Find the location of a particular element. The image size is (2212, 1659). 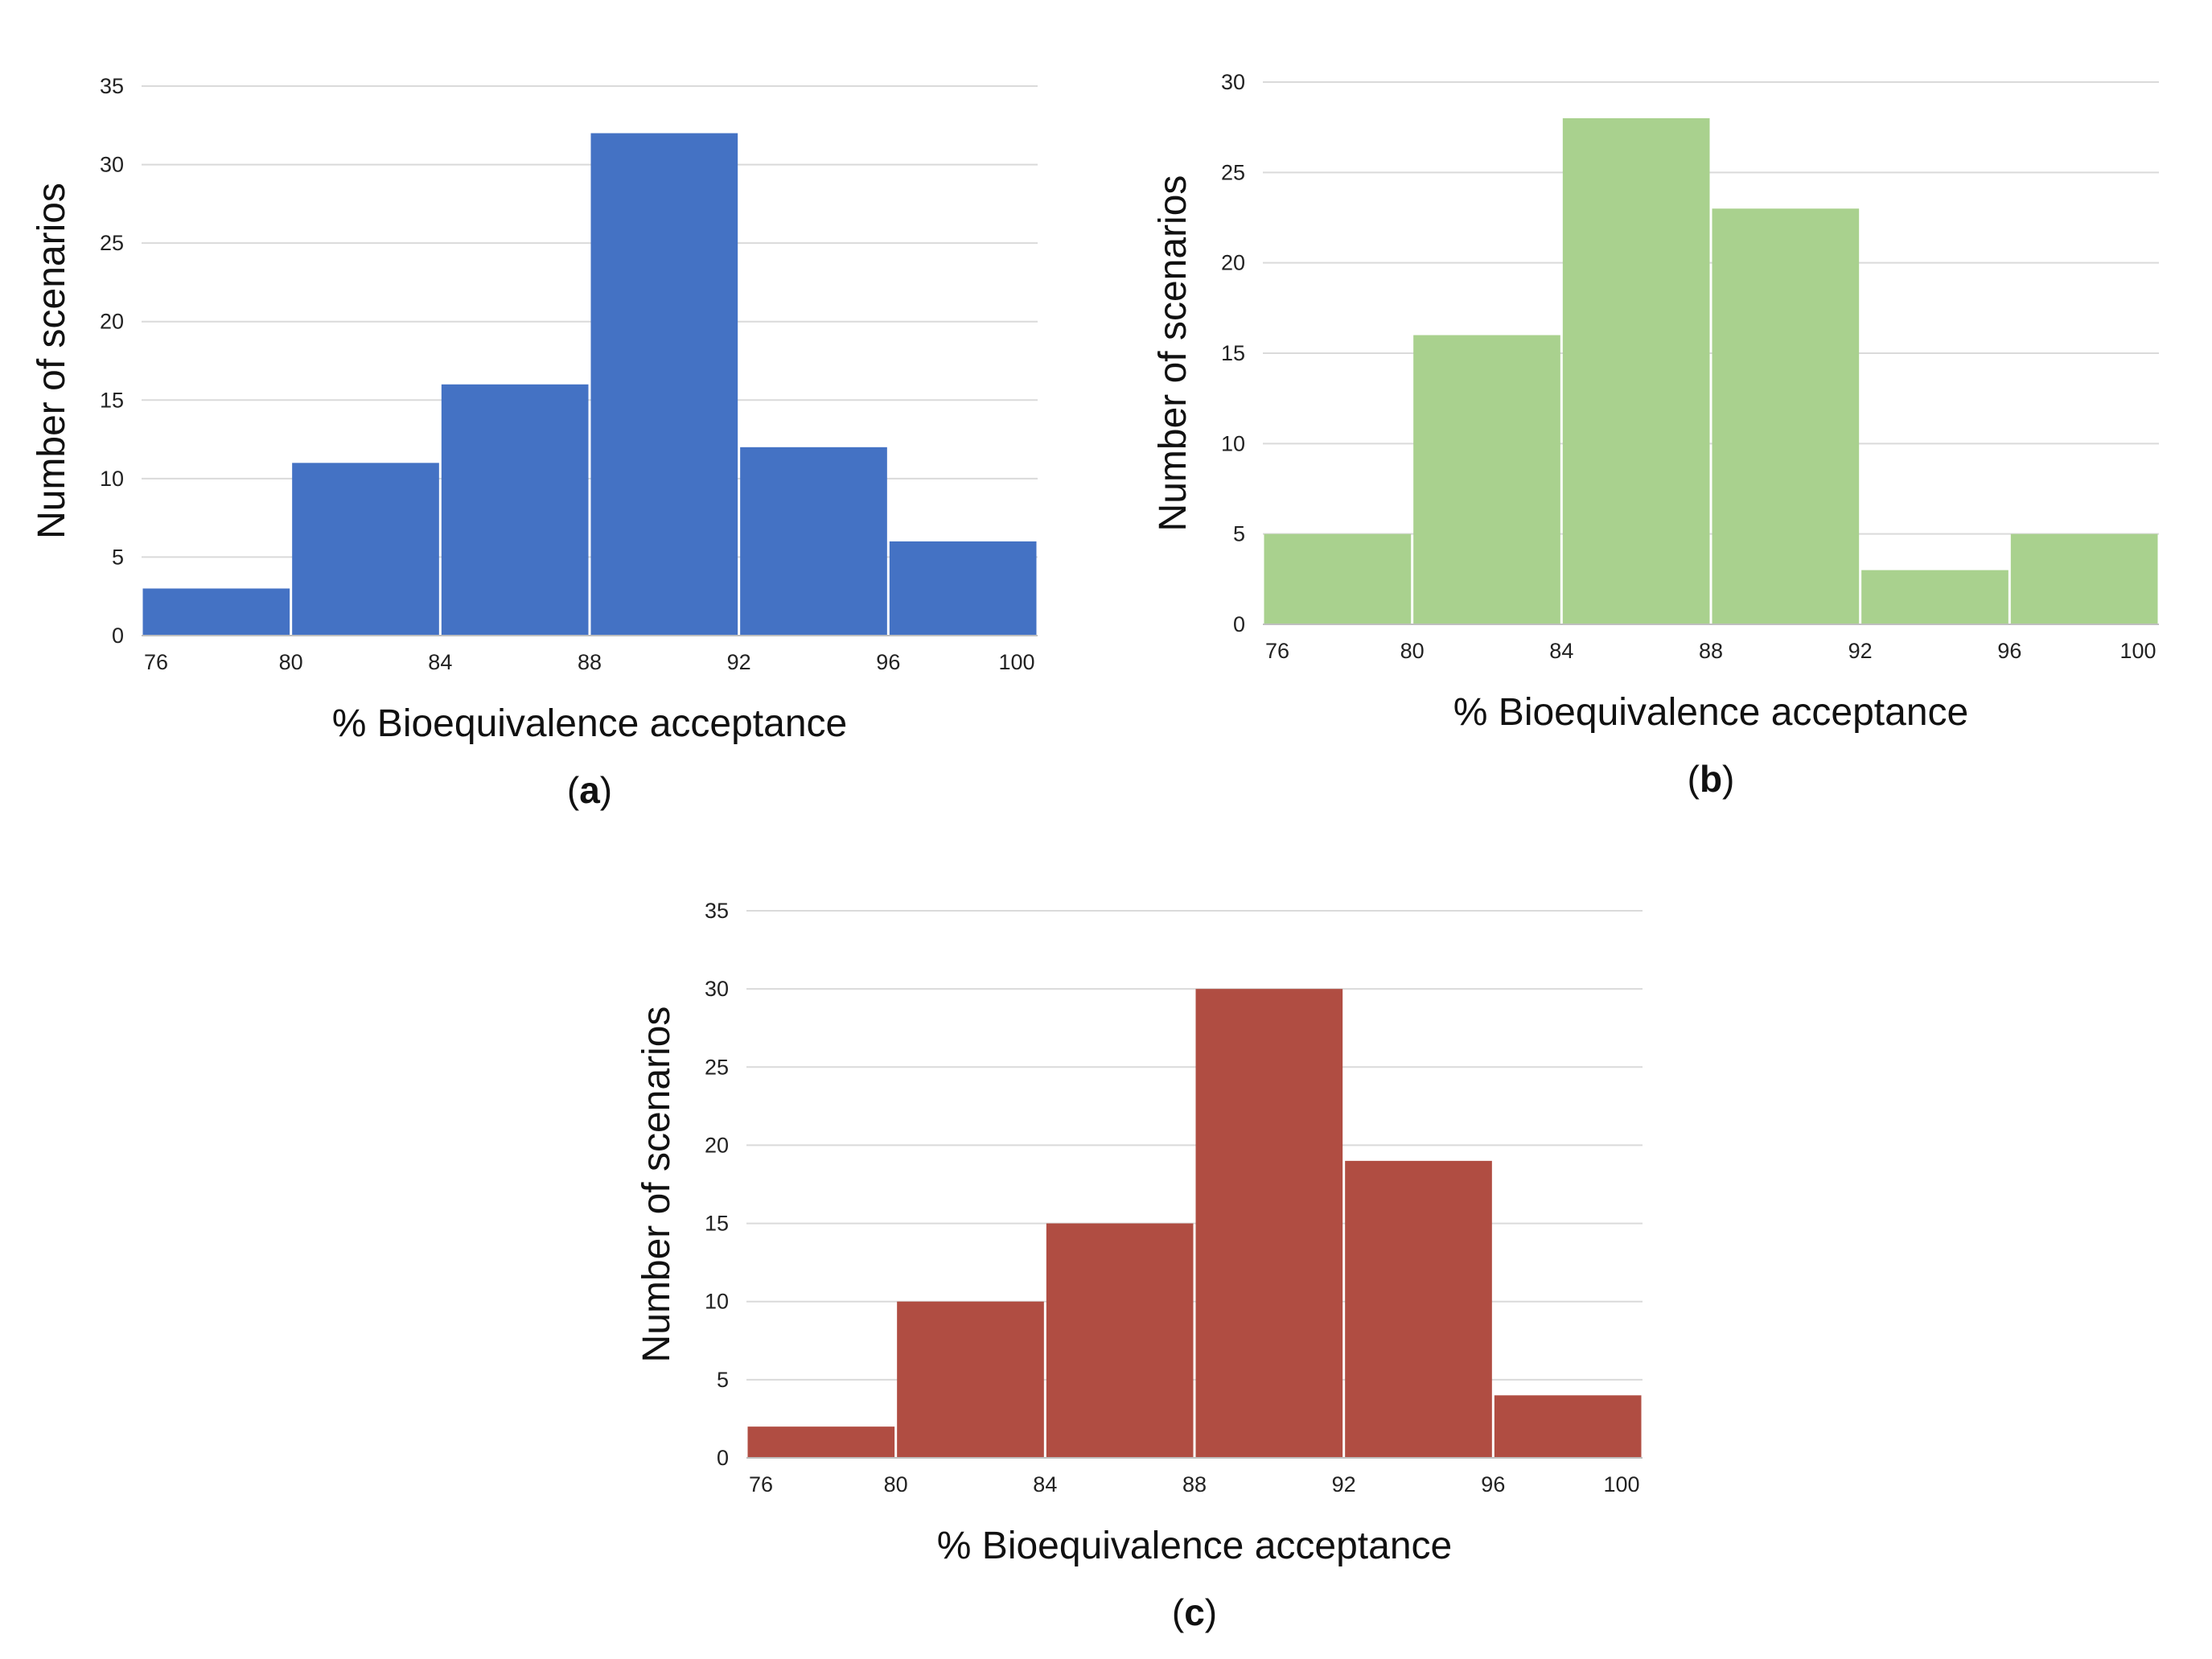

panel-letter: b is located at coordinates (1711, 779).